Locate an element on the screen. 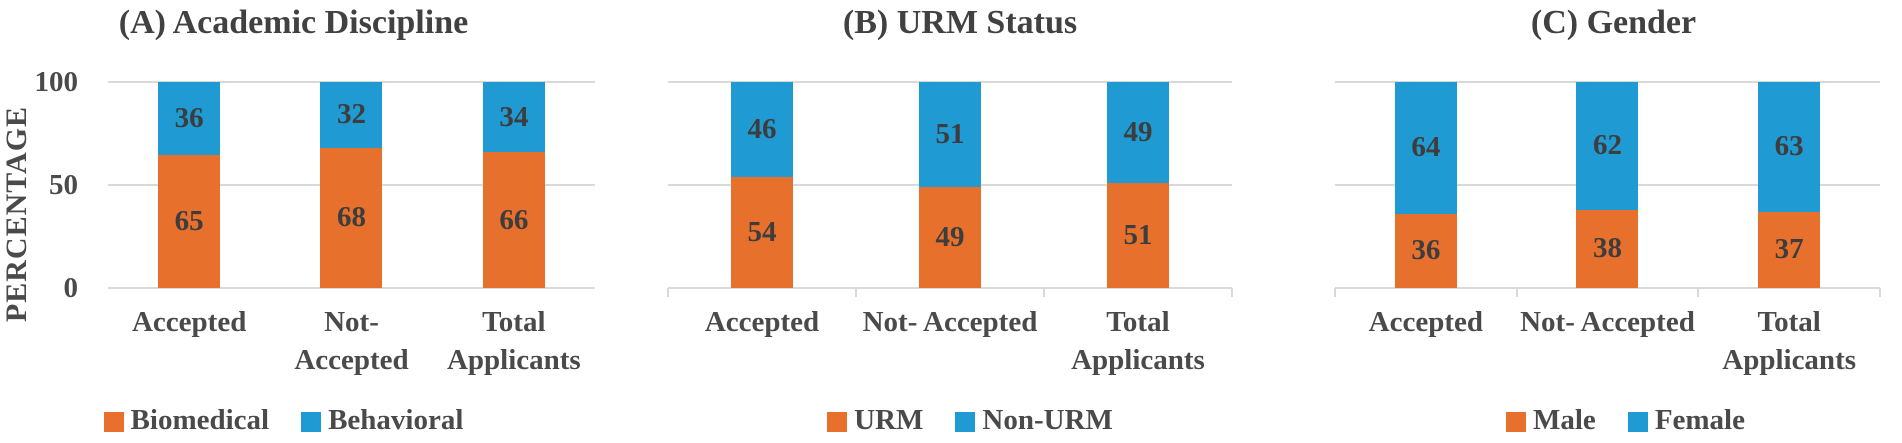 Image resolution: width=1902 pixels, height=443 pixels. segment-female-total-applicants: 63 is located at coordinates (1789, 147).